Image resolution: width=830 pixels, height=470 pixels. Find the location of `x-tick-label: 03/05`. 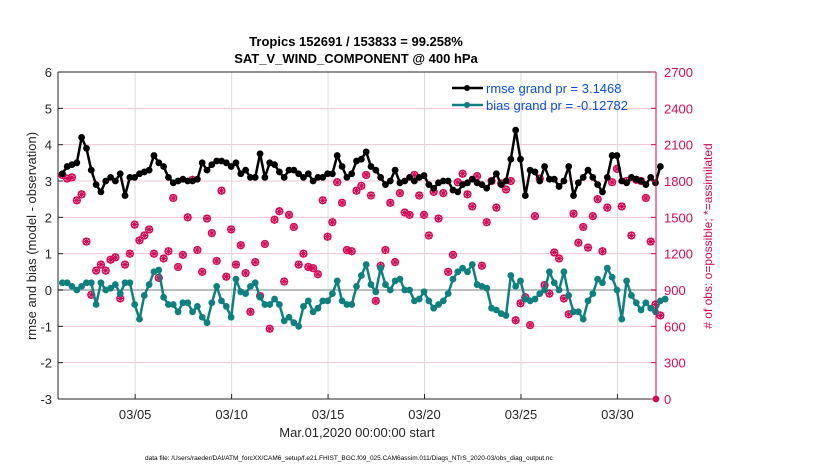

x-tick-label: 03/05 is located at coordinates (135, 414).